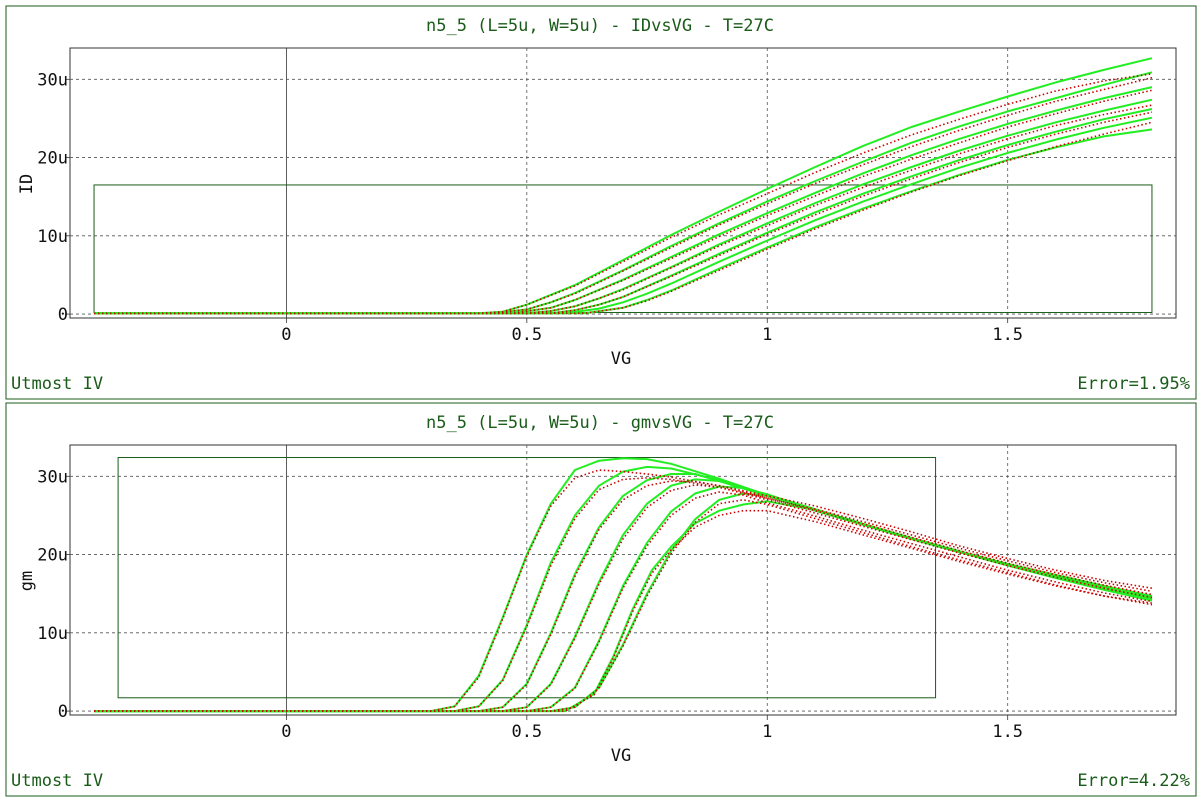 The image size is (1200, 800). Describe the element at coordinates (27, 184) in the screenshot. I see `y-axis-label: ID` at that location.